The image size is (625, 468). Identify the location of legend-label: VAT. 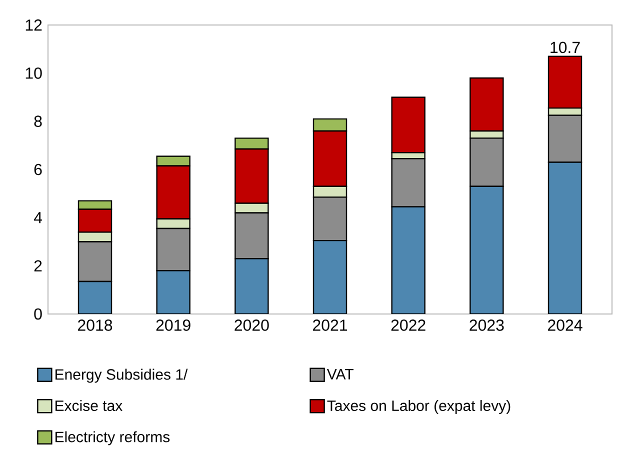
(340, 374).